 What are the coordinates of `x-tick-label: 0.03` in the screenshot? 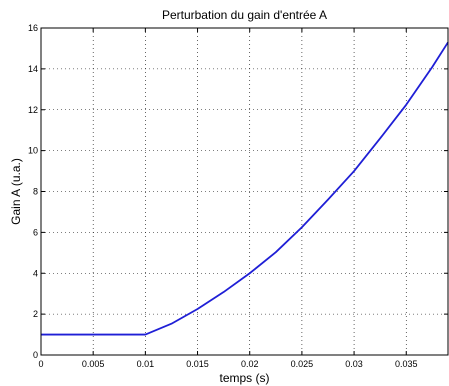 It's located at (354, 364).